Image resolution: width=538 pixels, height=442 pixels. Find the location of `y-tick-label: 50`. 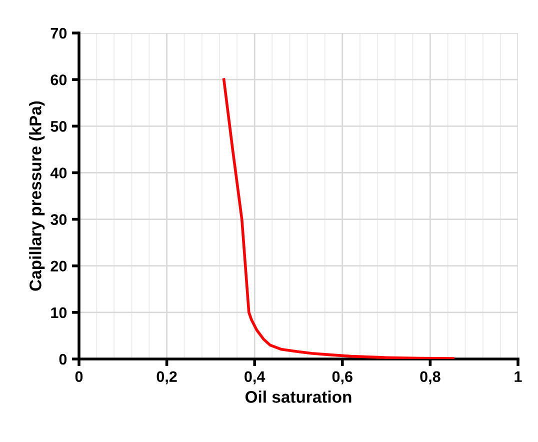

y-tick-label: 50 is located at coordinates (58, 126).